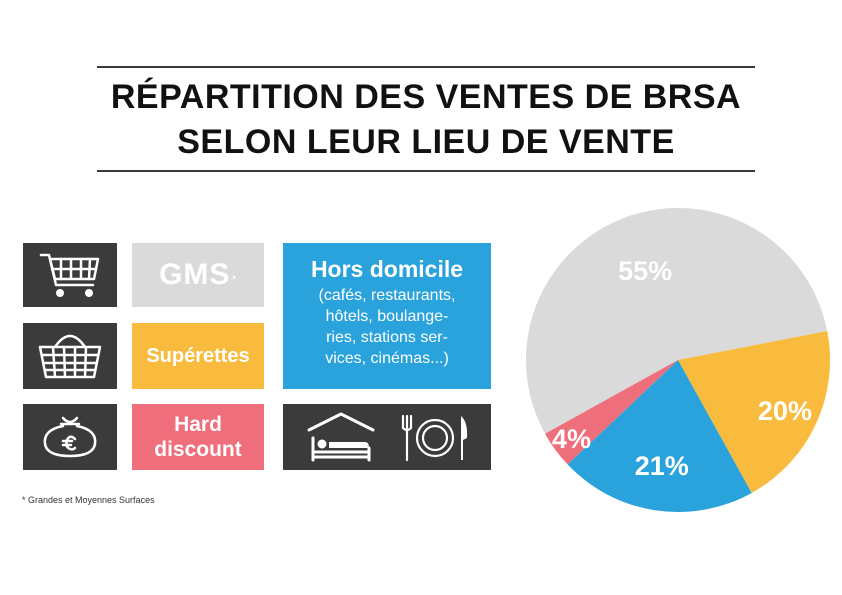 The height and width of the screenshot is (595, 842). I want to click on pie-slice-superettes, so click(754, 411).